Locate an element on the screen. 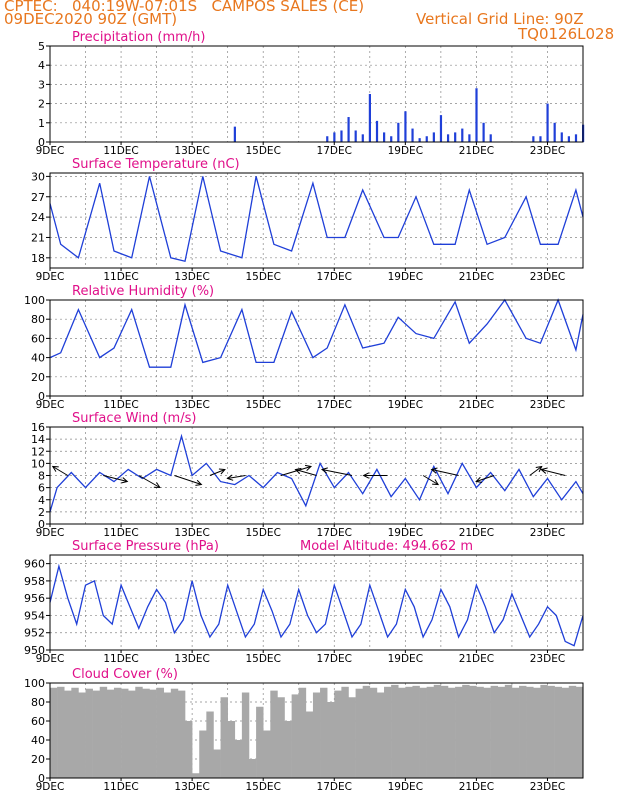 Image resolution: width=618 pixels, height=800 pixels. cloud-frame is located at coordinates (316, 730).